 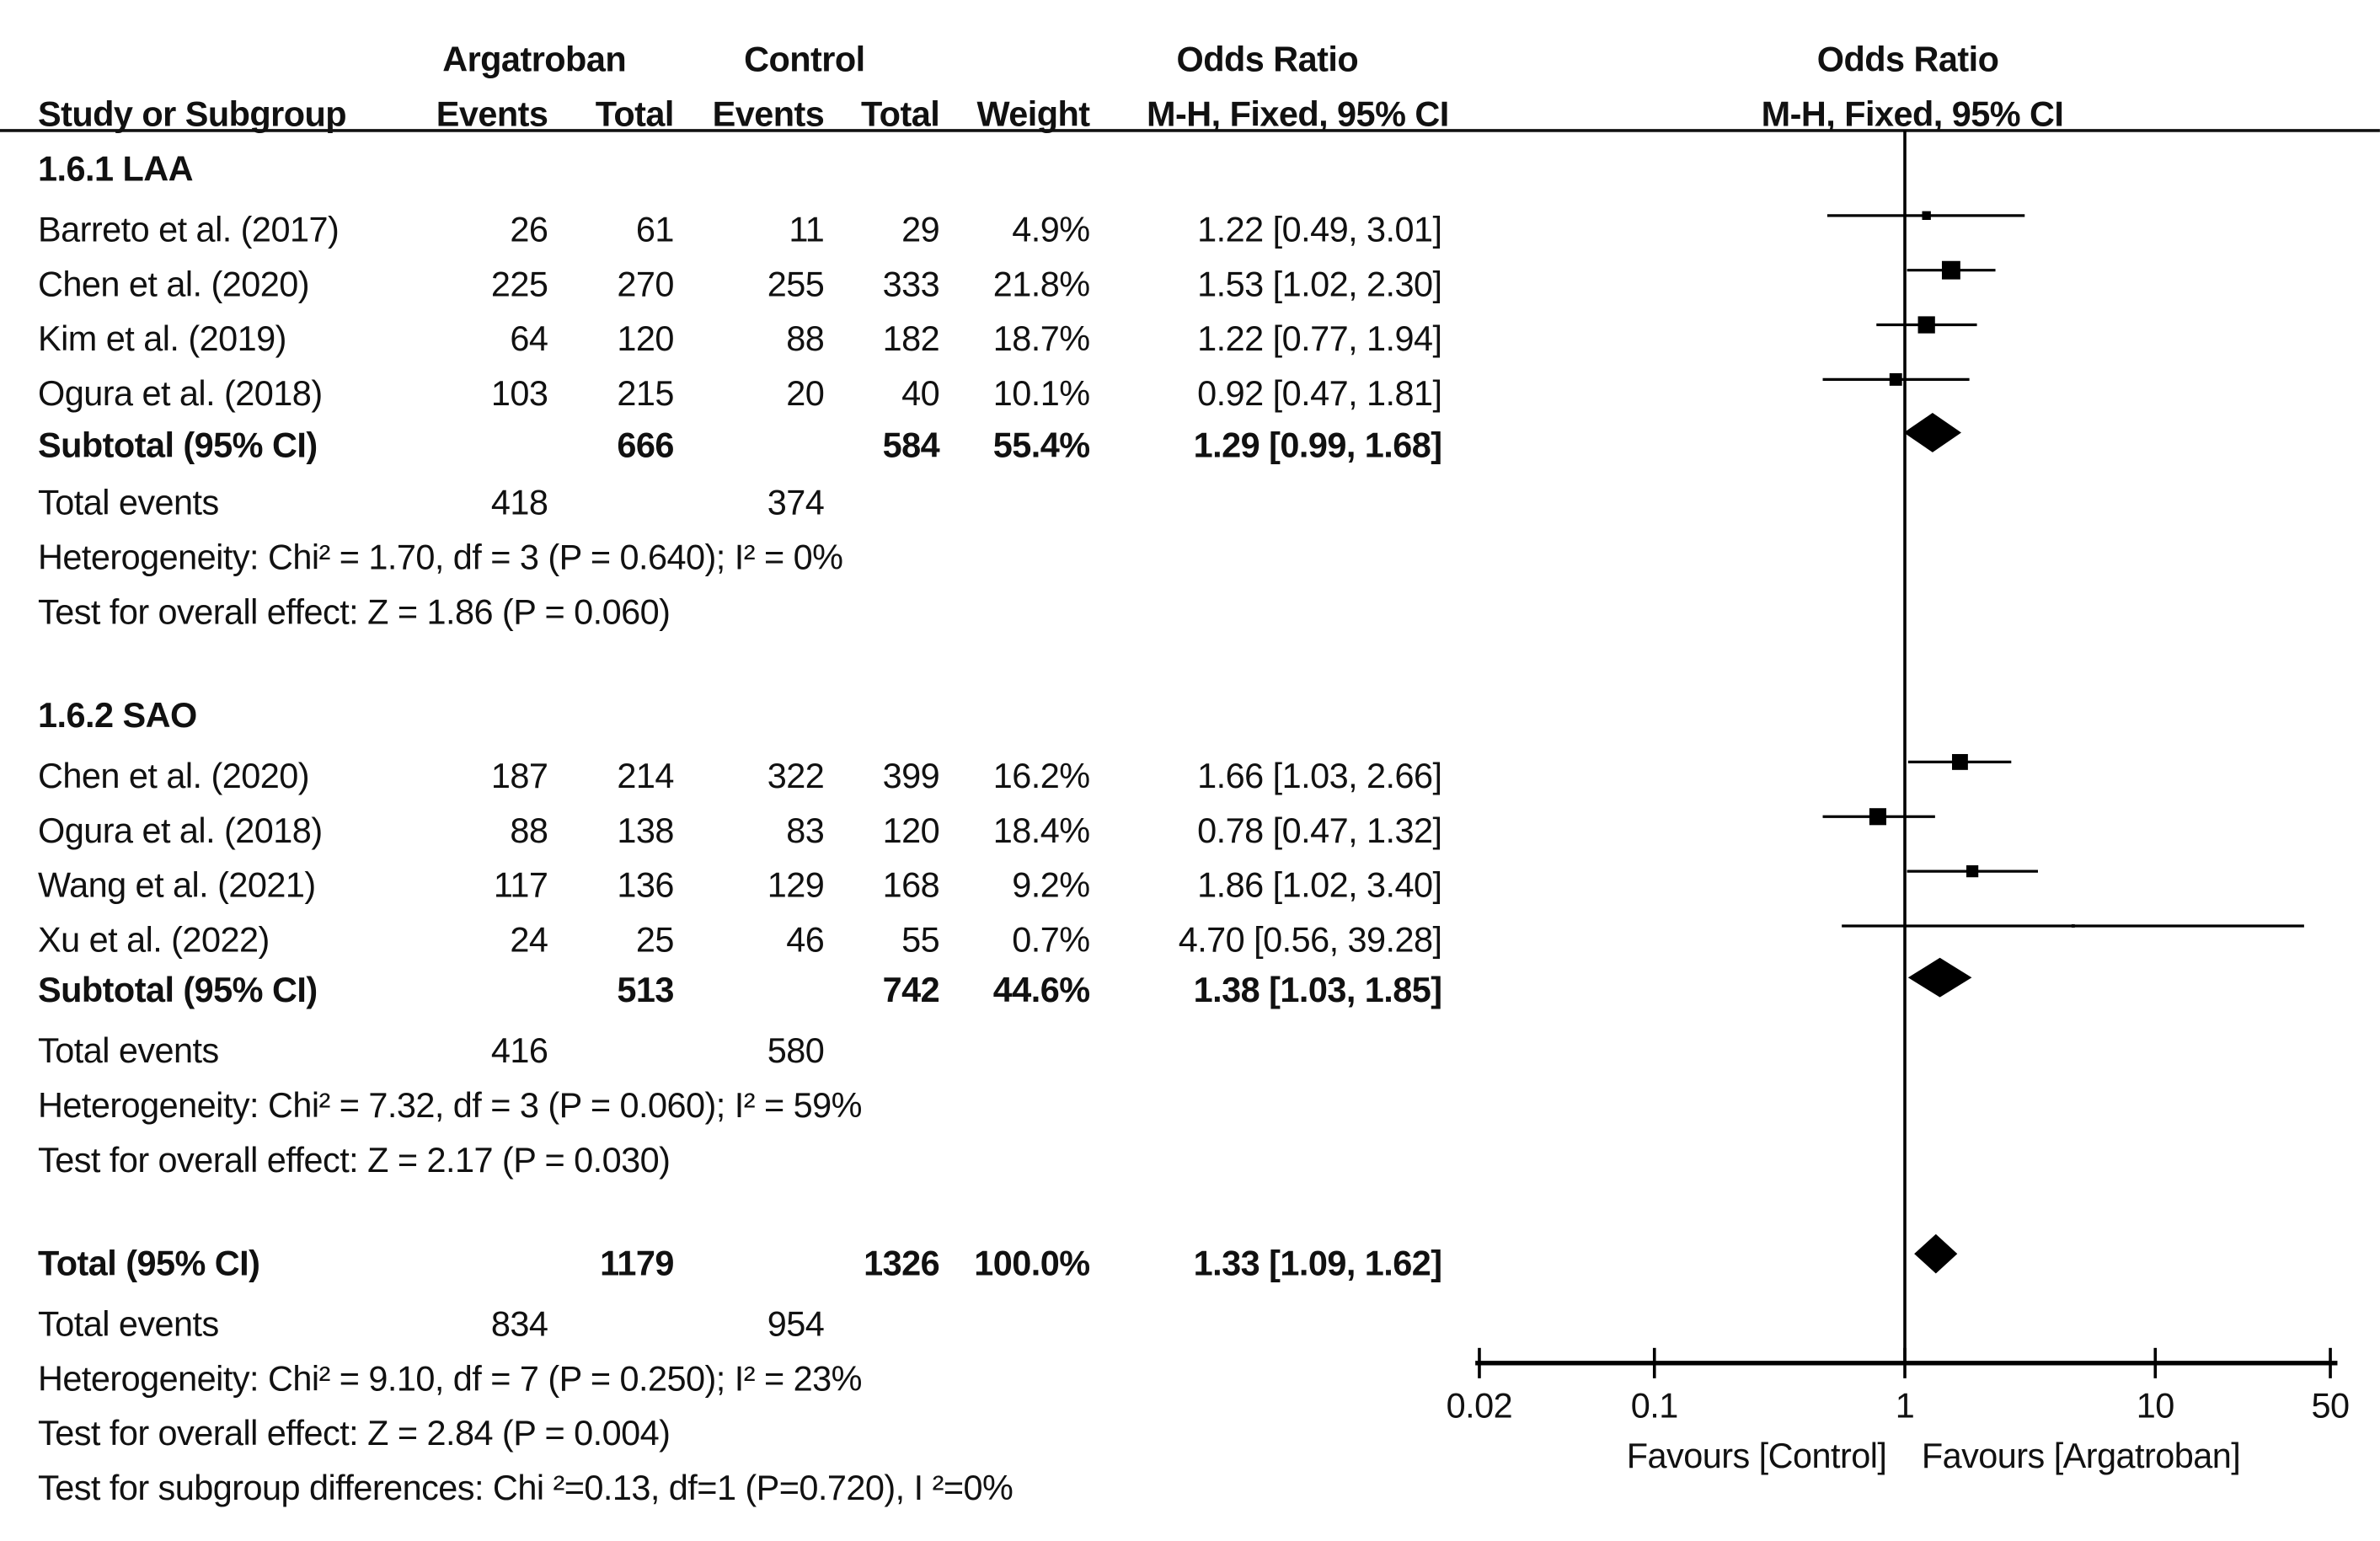 What do you see at coordinates (2331, 1405) in the screenshot?
I see `x-tick-label: 50` at bounding box center [2331, 1405].